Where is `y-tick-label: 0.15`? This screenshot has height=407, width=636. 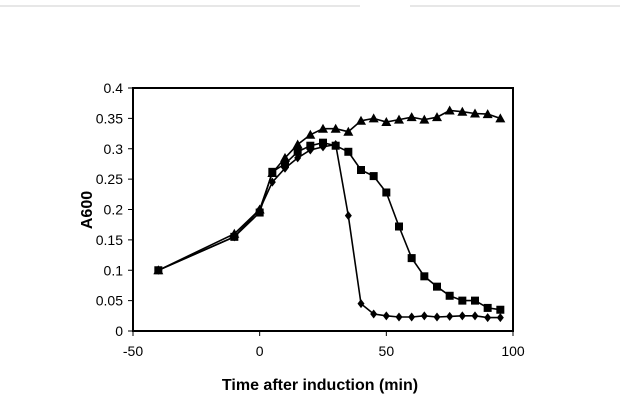 y-tick-label: 0.15 is located at coordinates (109, 240).